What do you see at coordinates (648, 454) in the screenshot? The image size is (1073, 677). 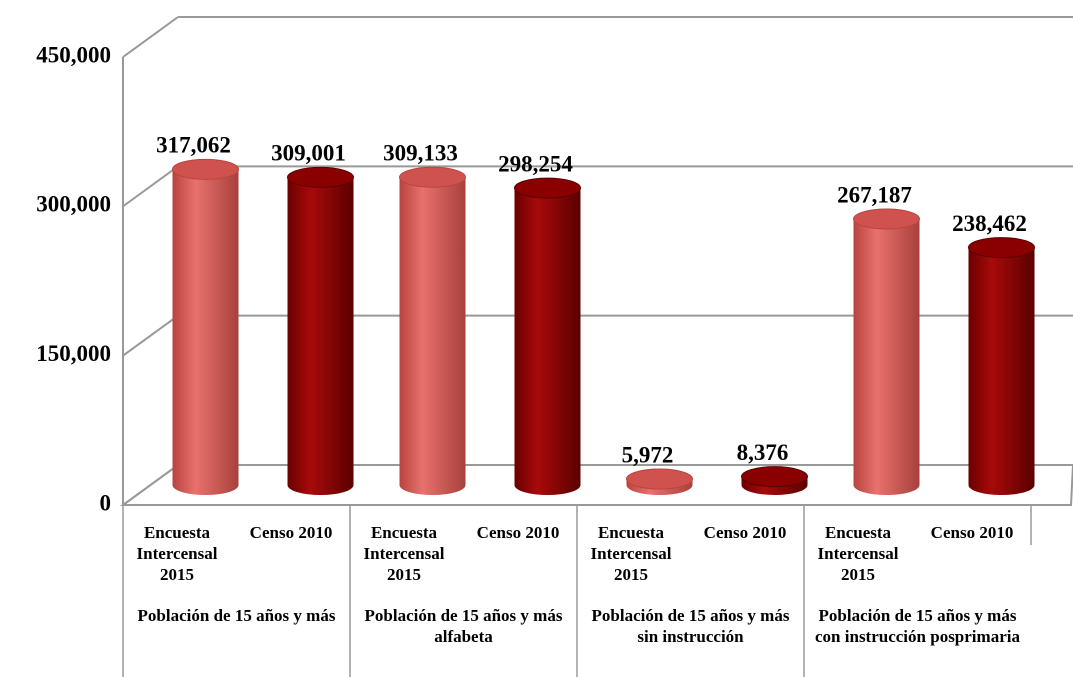 I see `value-label: 5,972` at bounding box center [648, 454].